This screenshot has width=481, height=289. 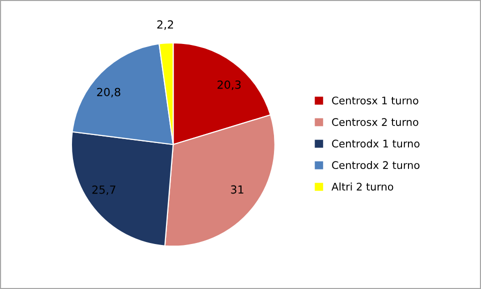 I want to click on legend-label: Centrodx 2 turno, so click(x=376, y=165).